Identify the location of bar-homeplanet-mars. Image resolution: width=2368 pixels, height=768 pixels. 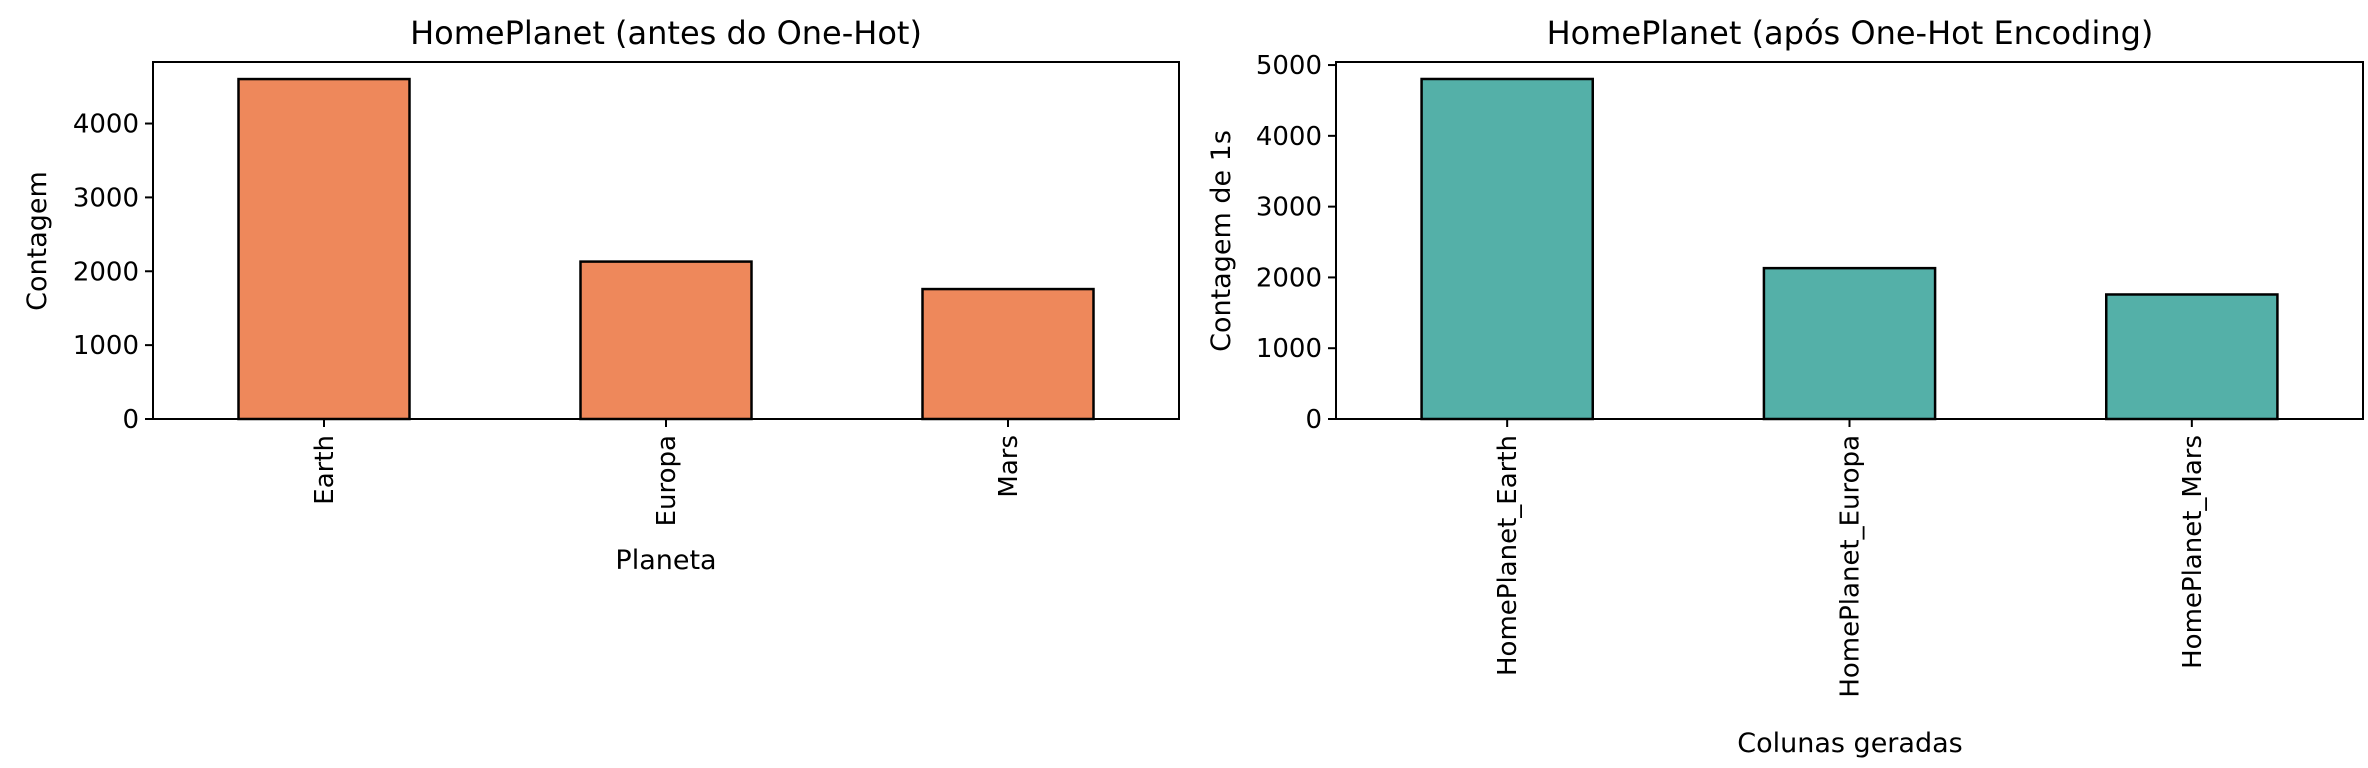
(2192, 357).